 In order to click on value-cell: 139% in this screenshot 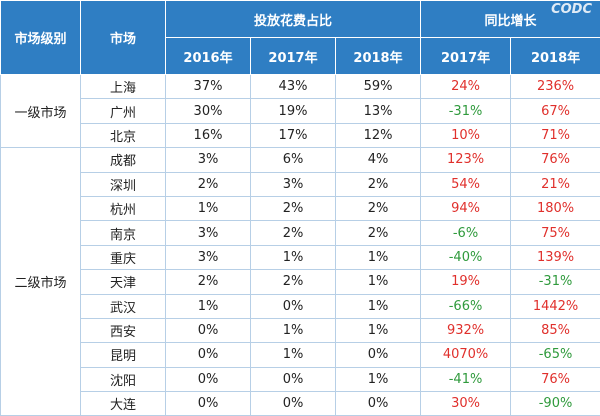, I will do `click(555, 257)`.